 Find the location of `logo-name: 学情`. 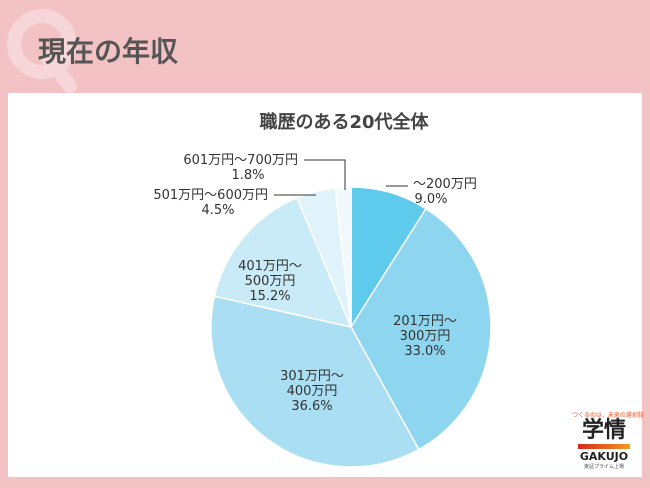

logo-name: 学情 is located at coordinates (603, 430).